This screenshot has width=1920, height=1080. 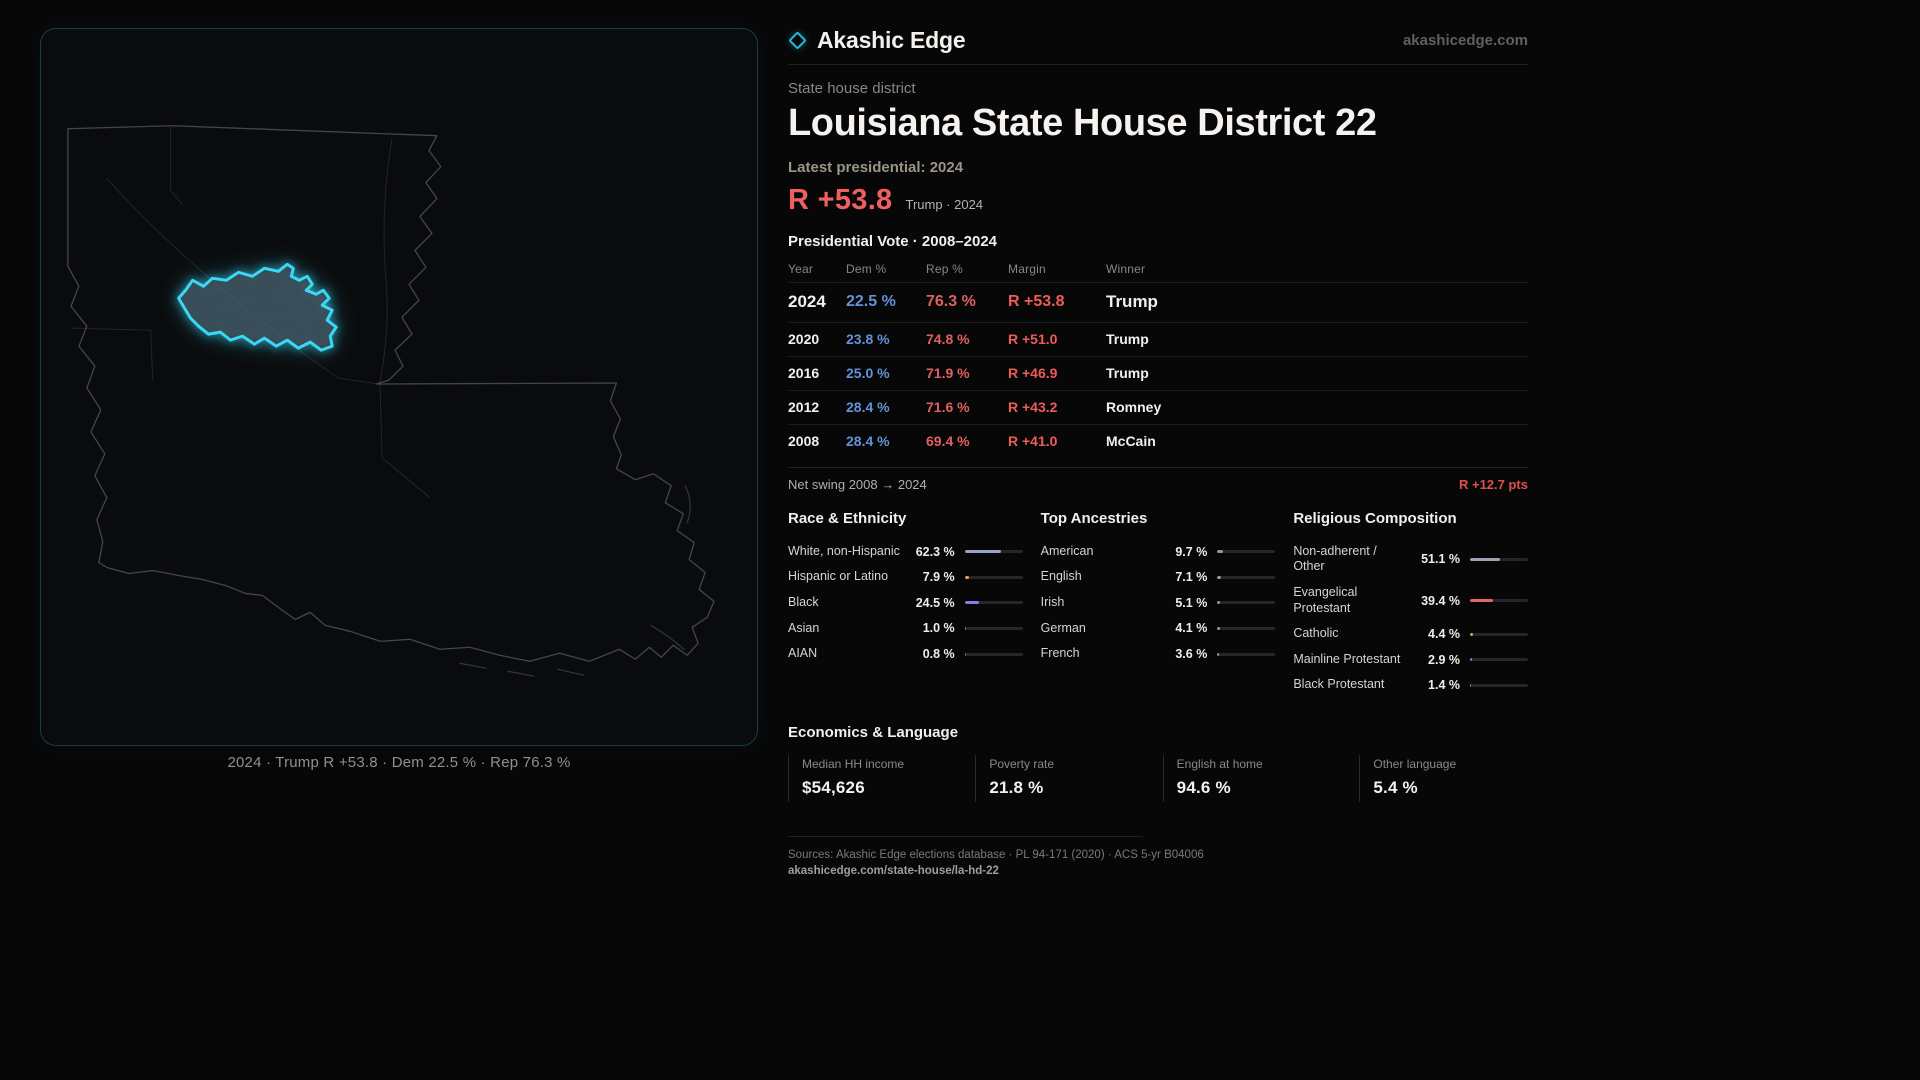 I want to click on demo-label: Evangelical Protestant, so click(x=1325, y=599).